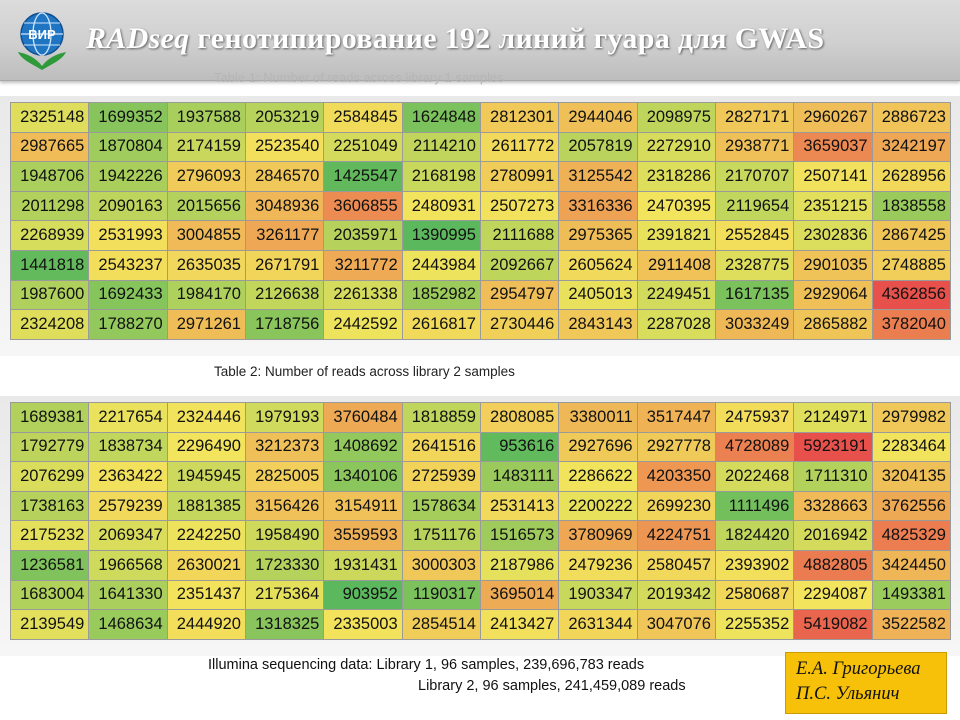 This screenshot has width=960, height=720. What do you see at coordinates (206, 506) in the screenshot?
I see `table-cell: 1881385` at bounding box center [206, 506].